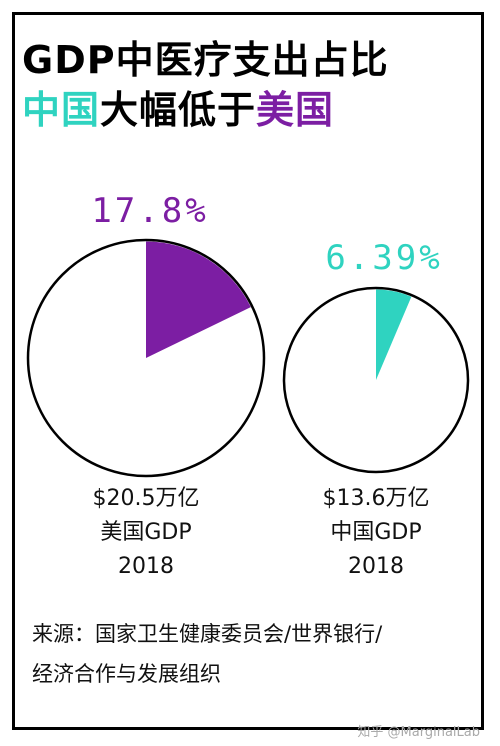  Describe the element at coordinates (146, 566) in the screenshot. I see `us-year: 2018` at that location.